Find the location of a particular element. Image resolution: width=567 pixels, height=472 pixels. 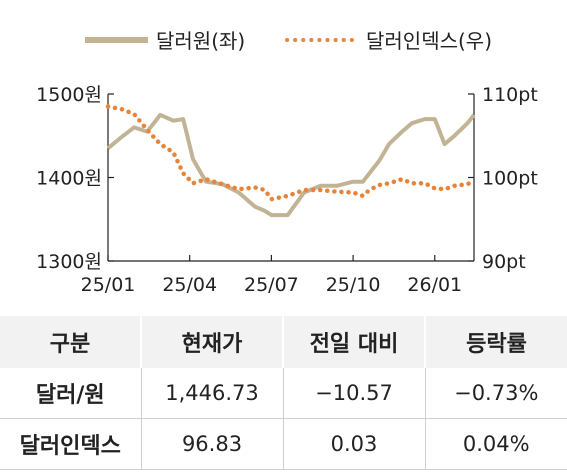

table-row: 달러/원 1,446.73 −10.57 −0.73% is located at coordinates (283, 393).